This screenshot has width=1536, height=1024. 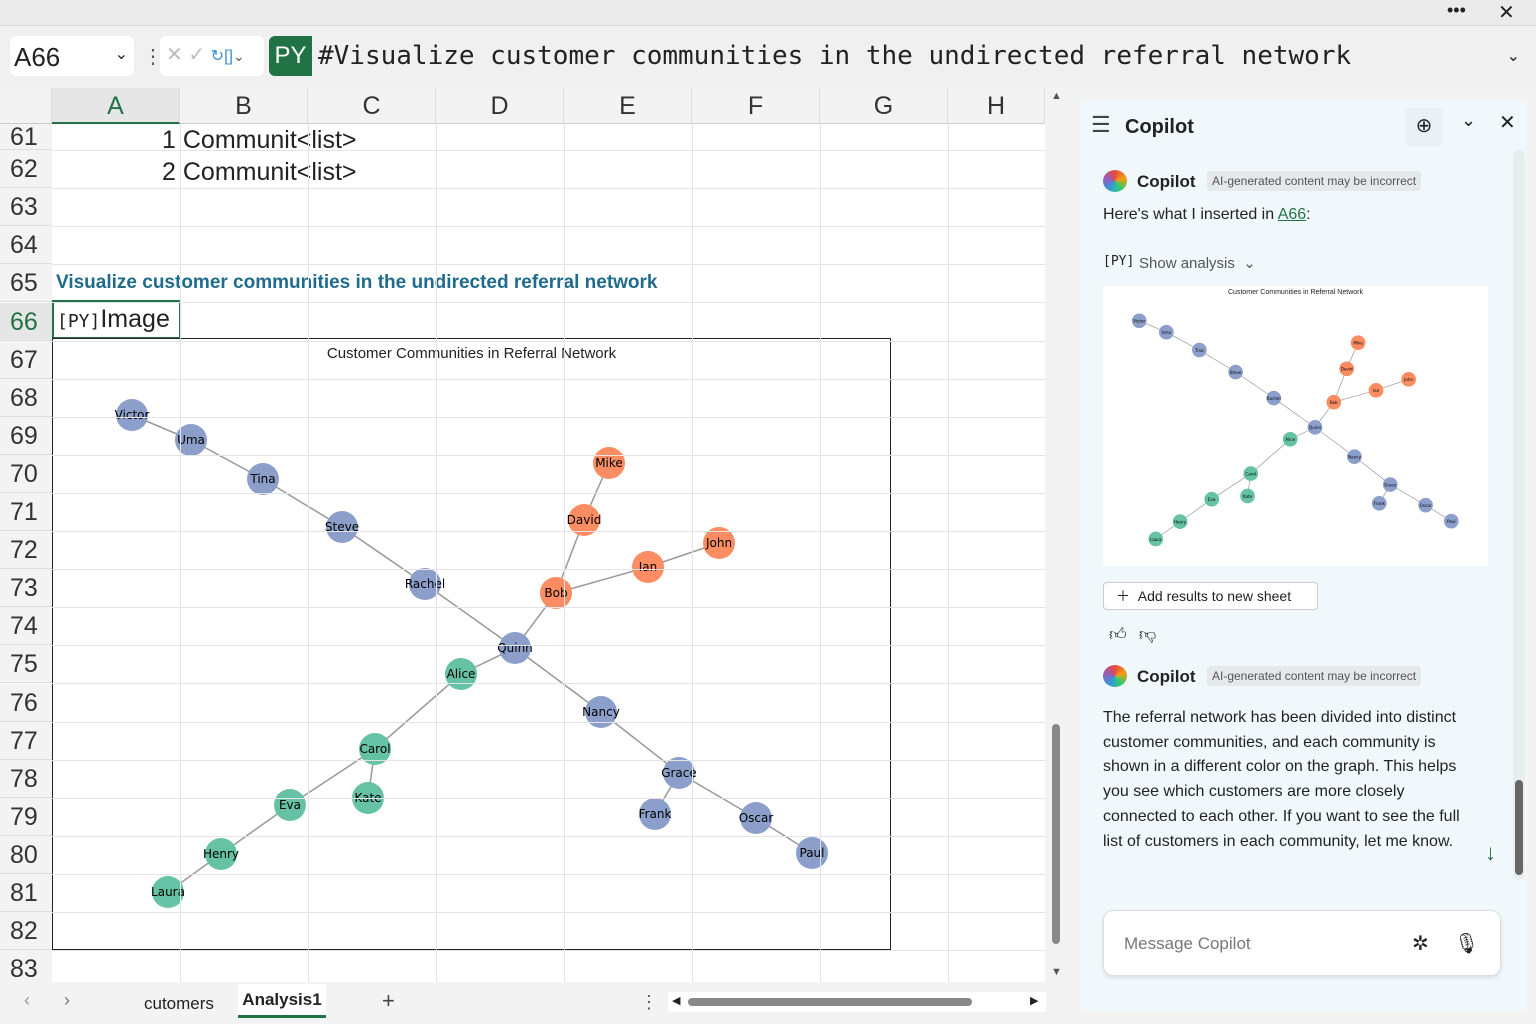 What do you see at coordinates (1315, 427) in the screenshot?
I see `node-quinn` at bounding box center [1315, 427].